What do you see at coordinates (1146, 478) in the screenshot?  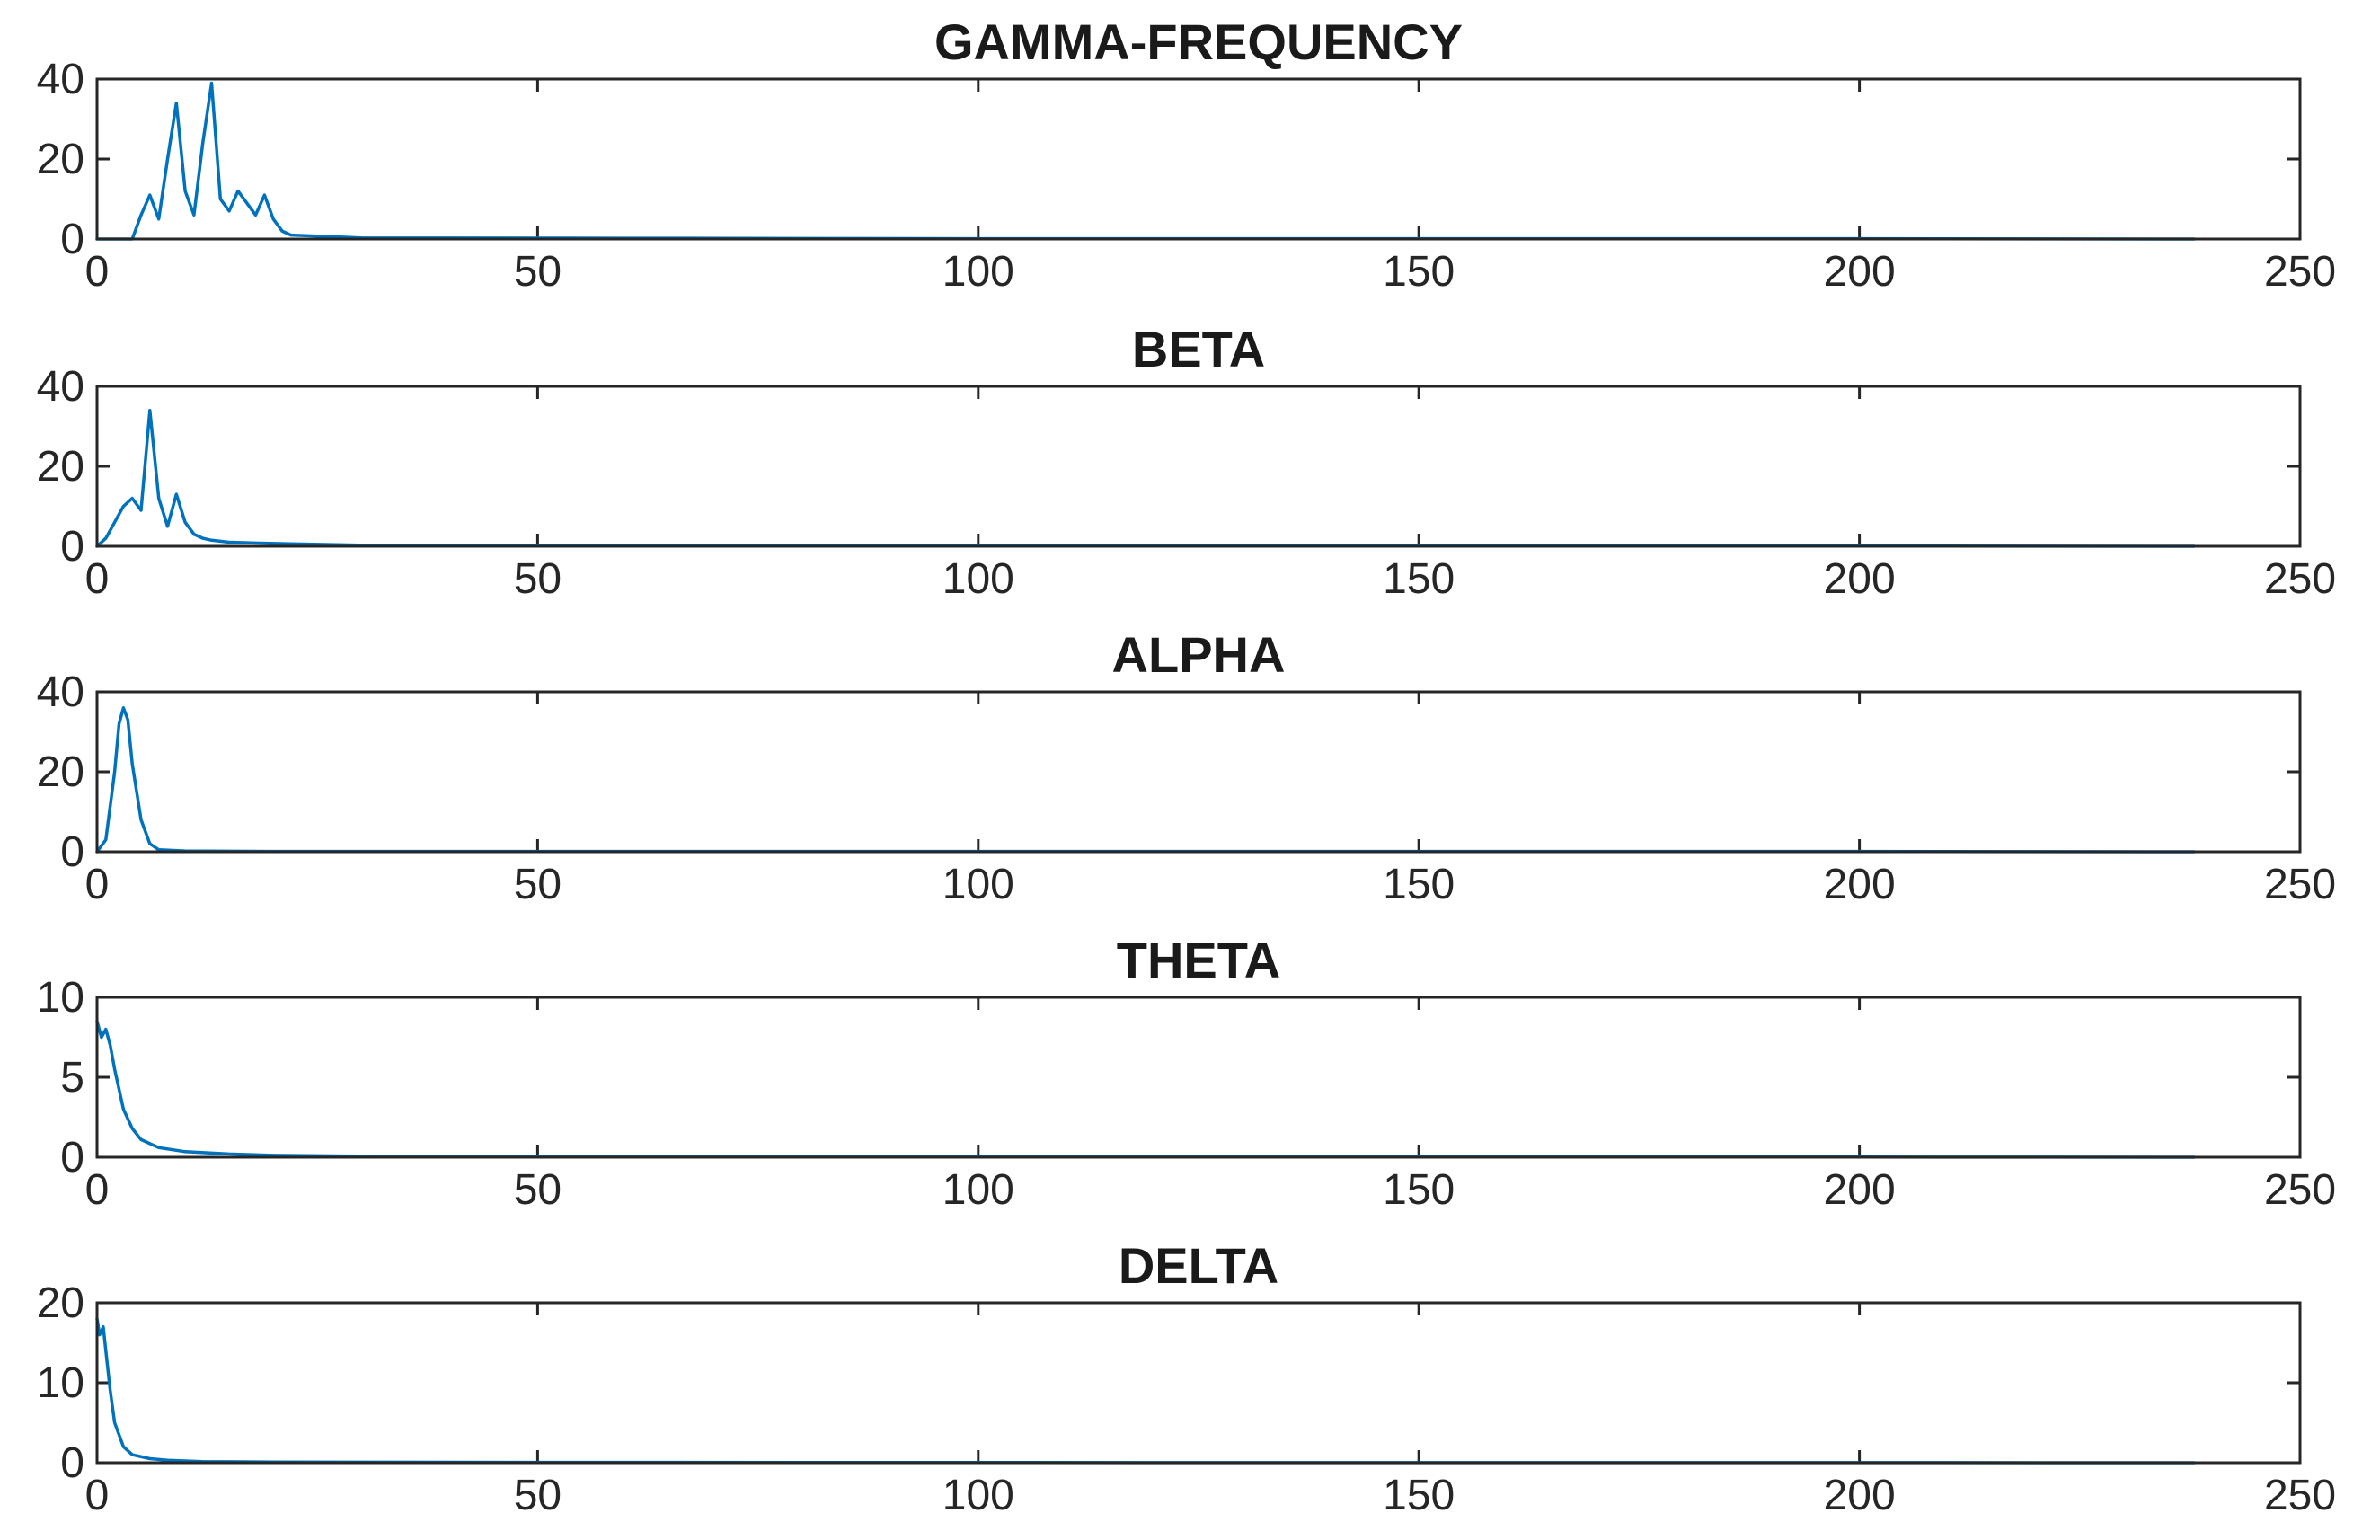 I see `panel-2-series-line` at bounding box center [1146, 478].